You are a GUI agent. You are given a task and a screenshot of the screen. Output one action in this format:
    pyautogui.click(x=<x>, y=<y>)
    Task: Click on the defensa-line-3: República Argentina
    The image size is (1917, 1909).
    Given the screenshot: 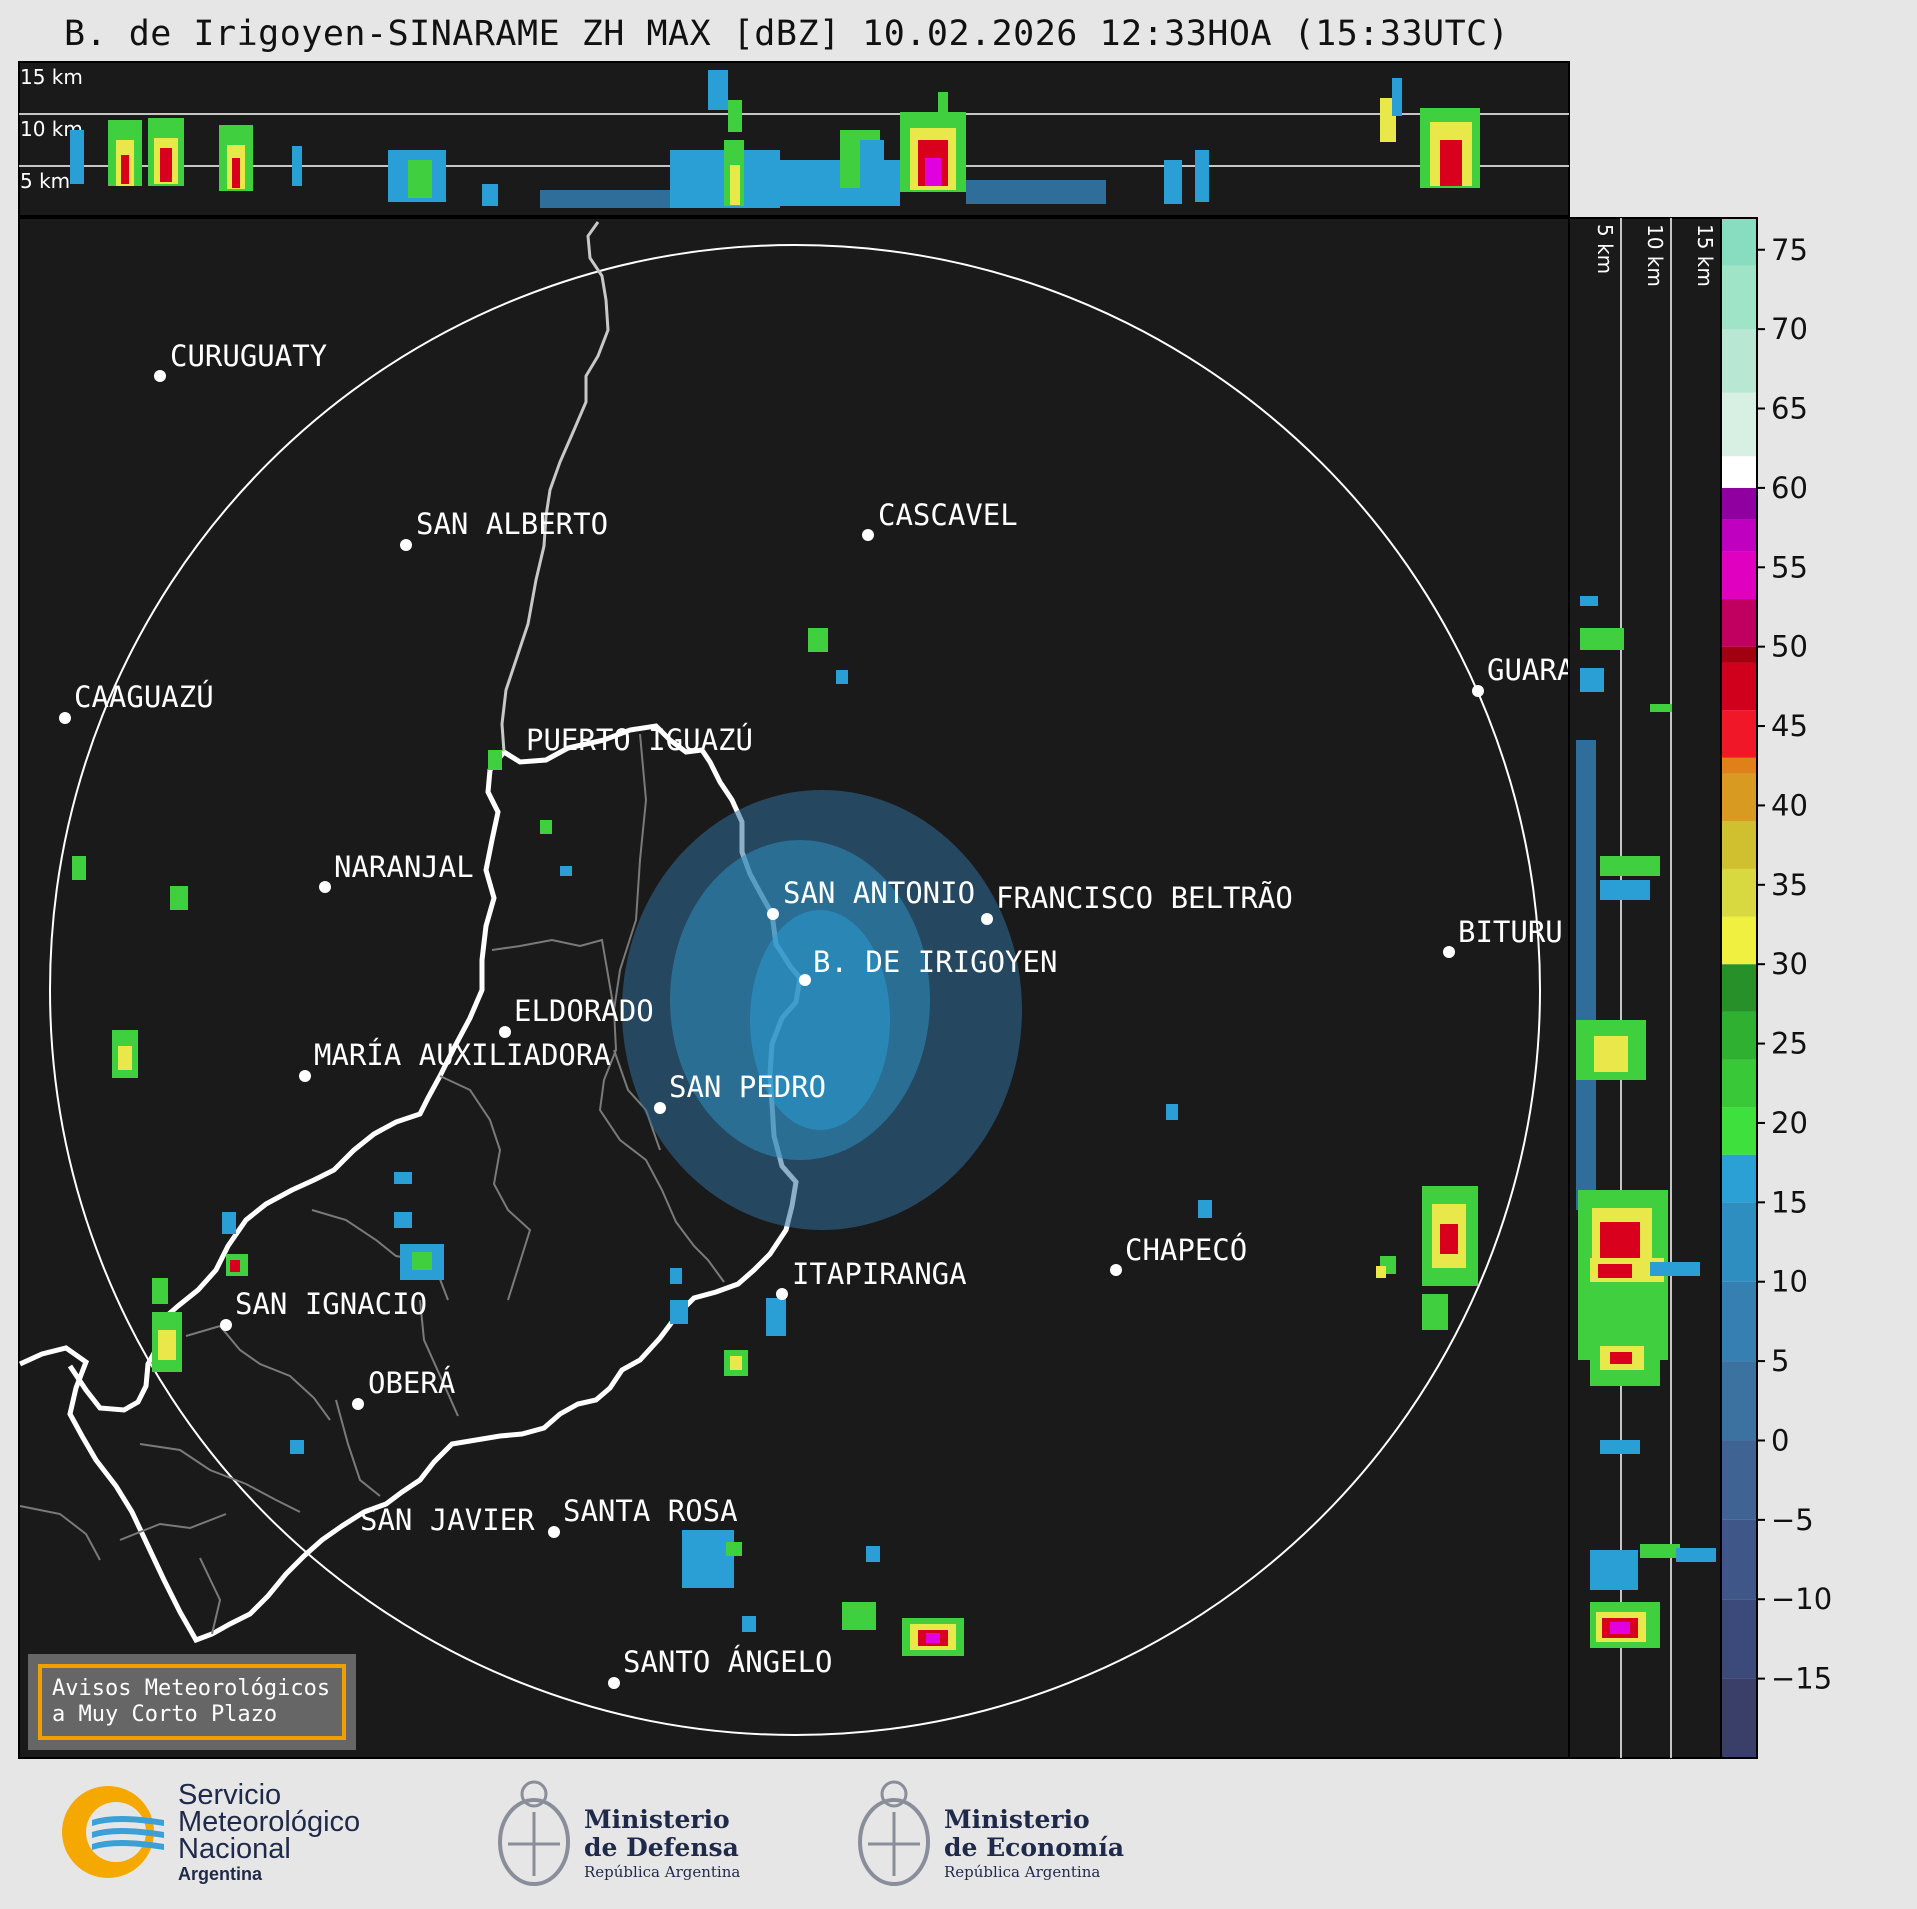 What is the action you would take?
    pyautogui.click(x=662, y=1872)
    